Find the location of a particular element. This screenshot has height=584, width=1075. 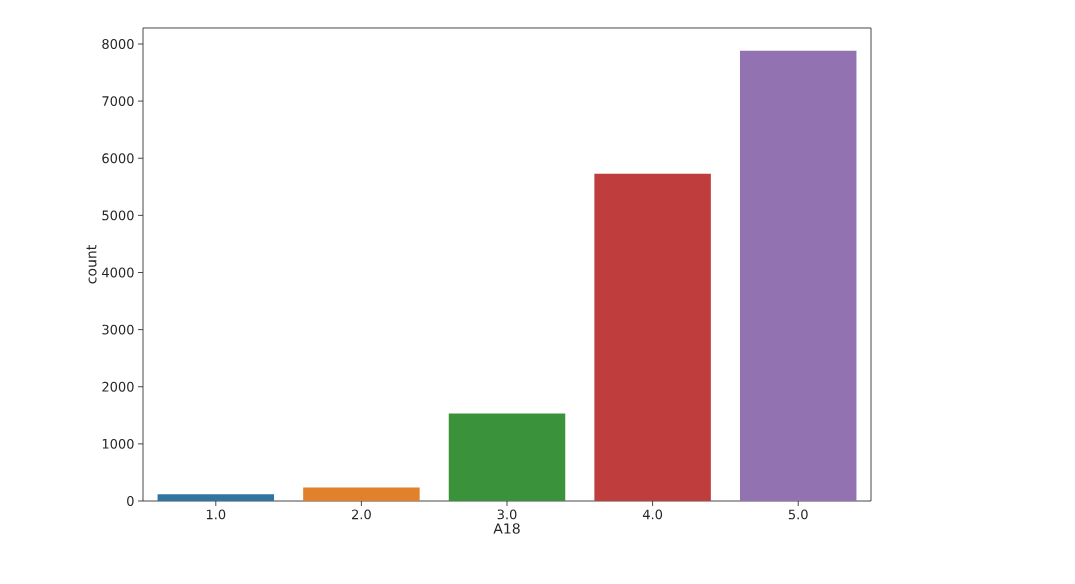

y-tick-label: 3000 is located at coordinates (118, 329).